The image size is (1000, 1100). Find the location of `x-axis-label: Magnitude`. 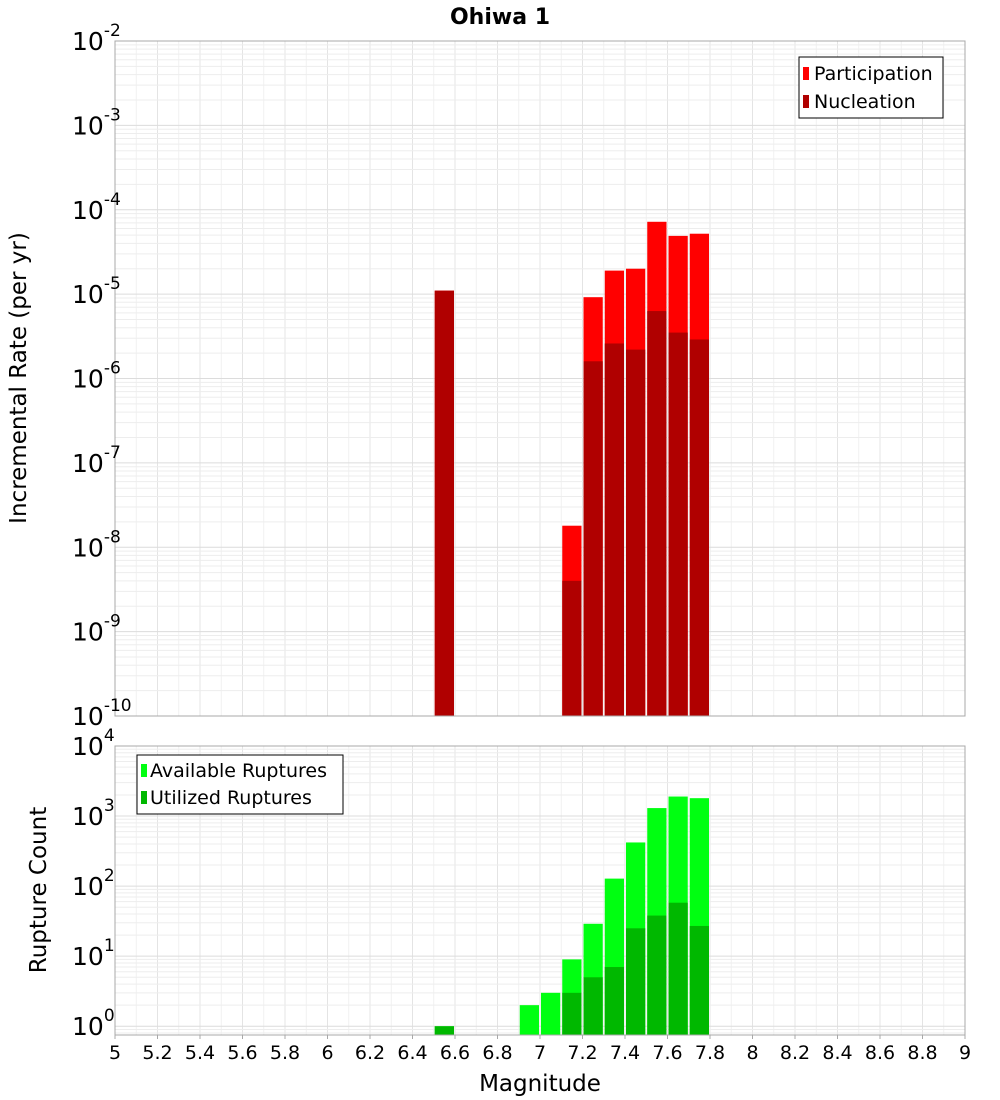

x-axis-label: Magnitude is located at coordinates (540, 1084).